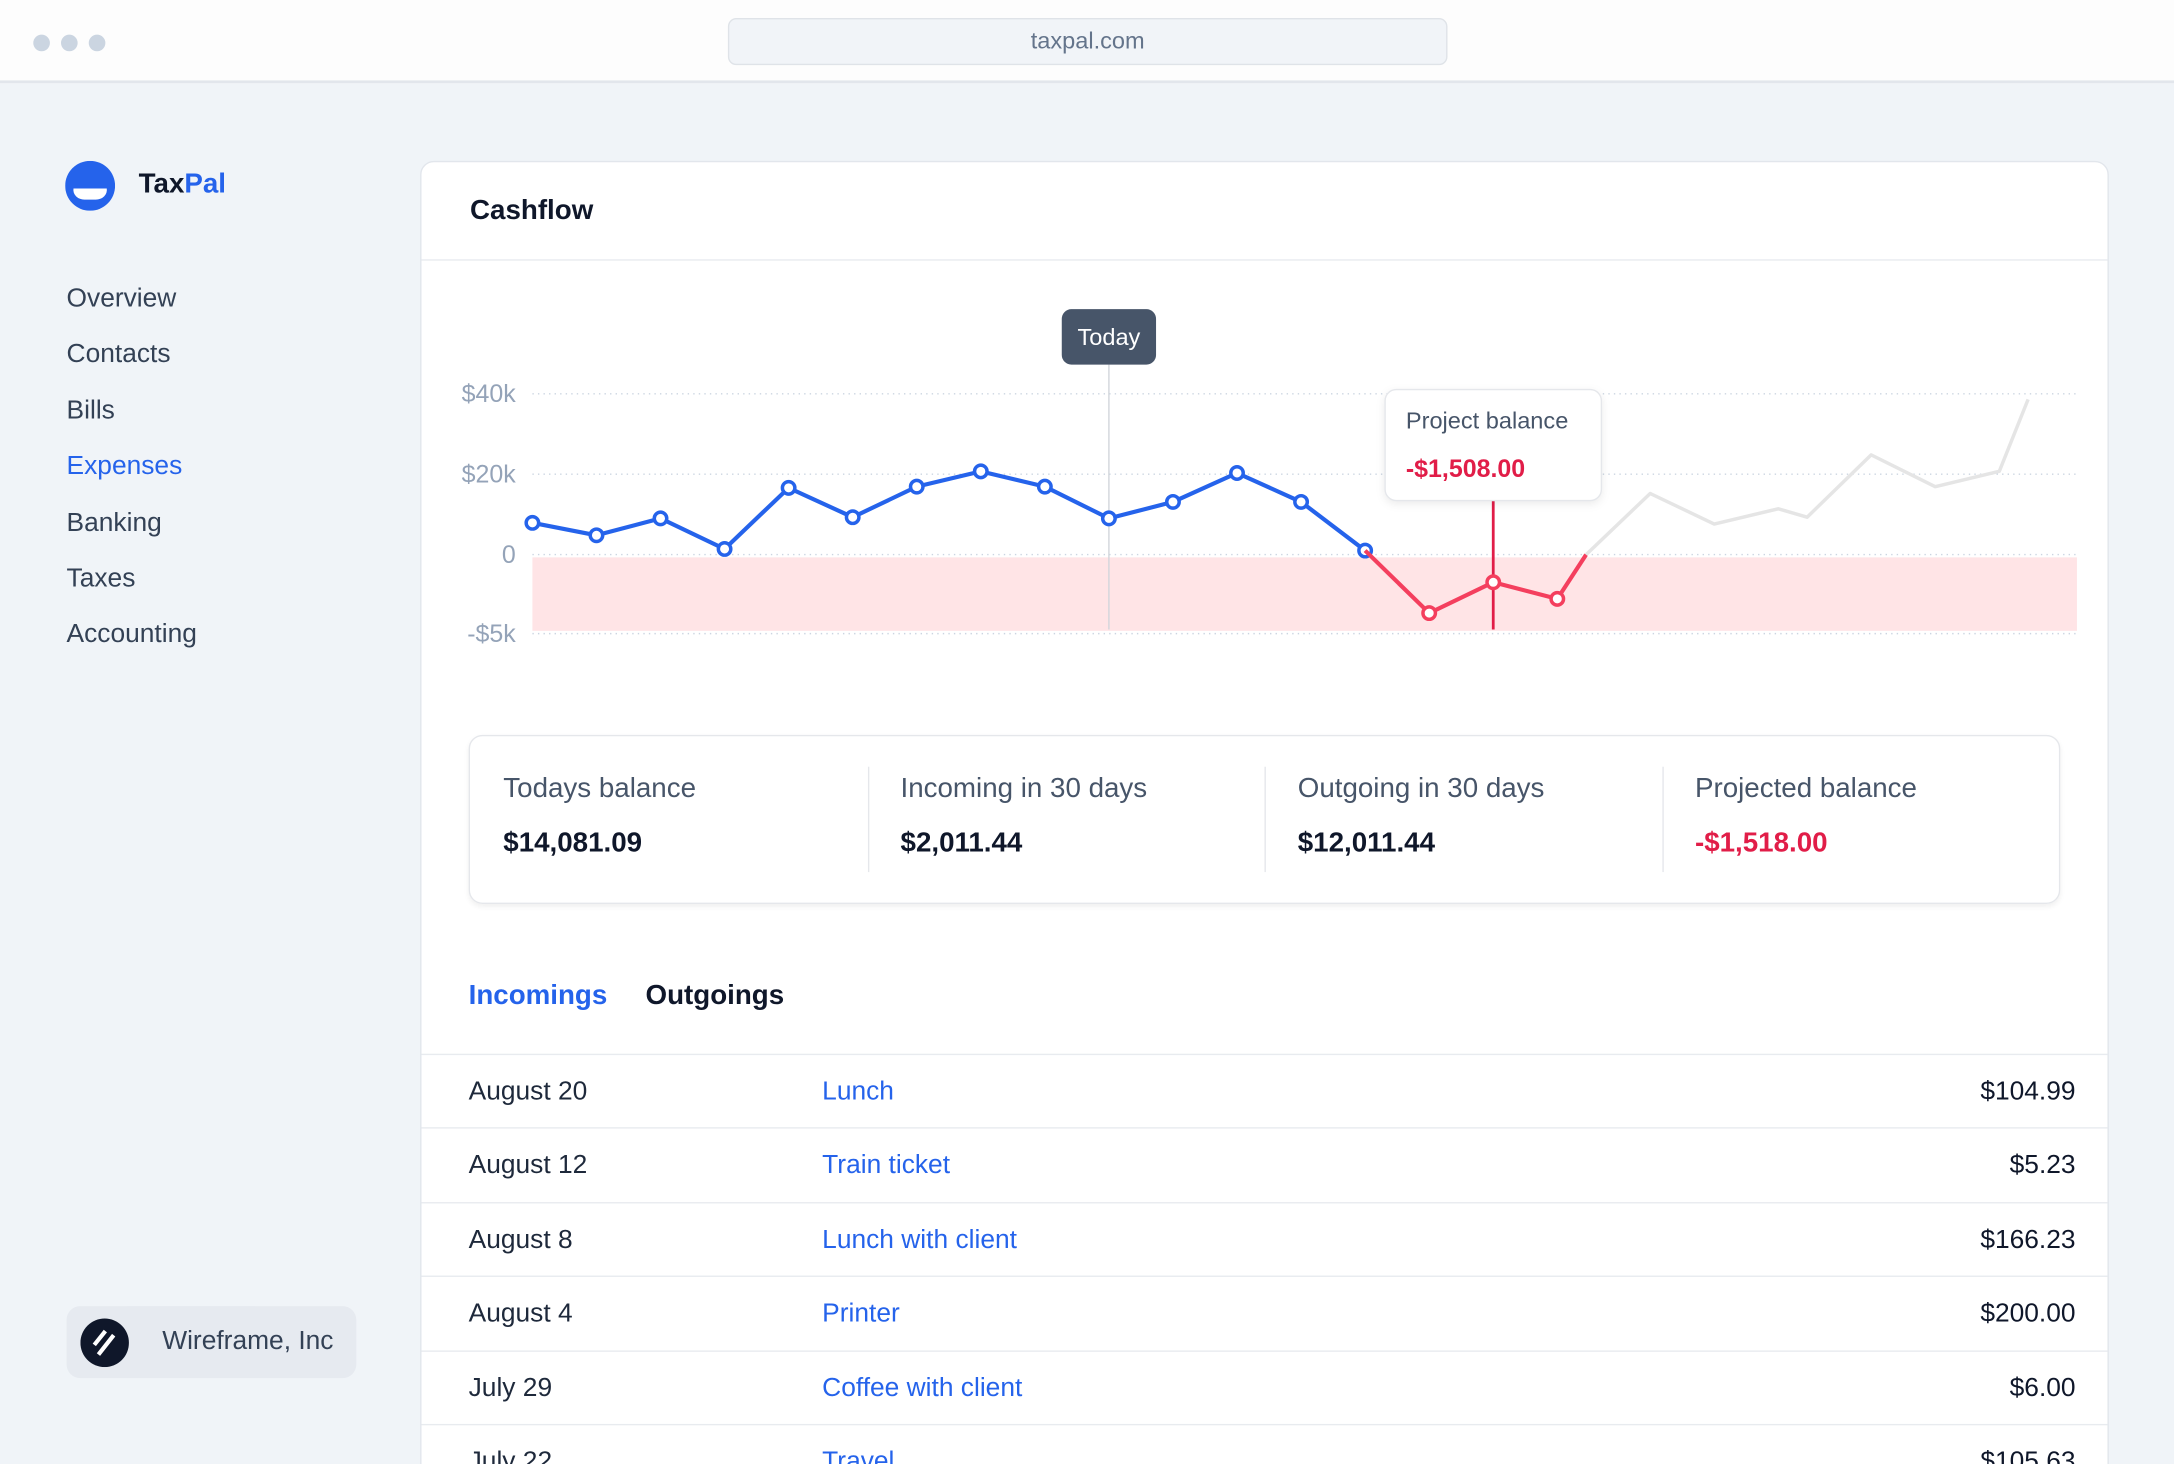 Image resolution: width=2174 pixels, height=1464 pixels. I want to click on stat-incoming: Incoming in 30 days $2,011.44, so click(1065, 819).